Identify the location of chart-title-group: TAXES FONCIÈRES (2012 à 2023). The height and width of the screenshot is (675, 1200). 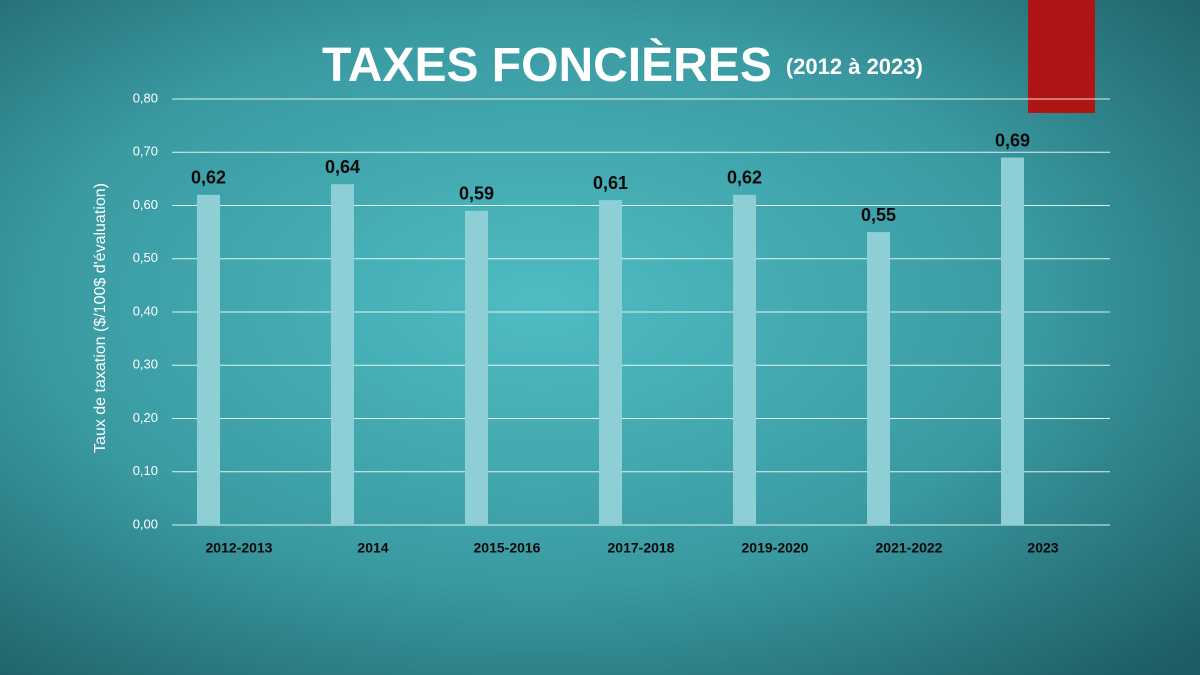
(622, 65).